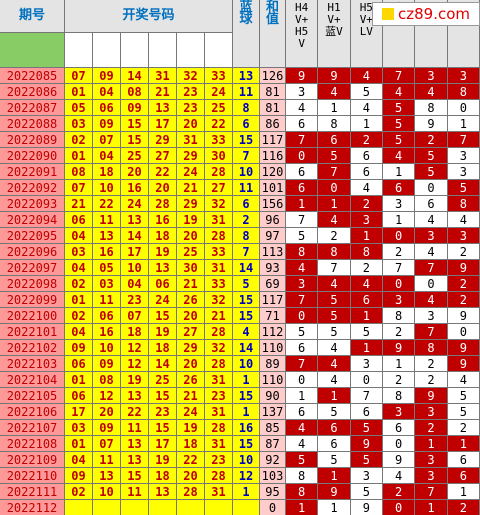 The height and width of the screenshot is (515, 480). What do you see at coordinates (32, 108) in the screenshot?
I see `issue: 2022087` at bounding box center [32, 108].